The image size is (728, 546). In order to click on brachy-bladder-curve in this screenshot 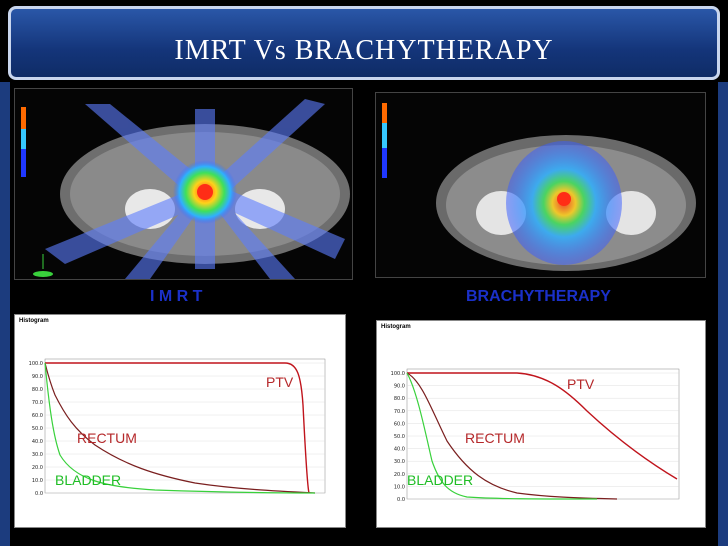, I will do `click(502, 436)`.